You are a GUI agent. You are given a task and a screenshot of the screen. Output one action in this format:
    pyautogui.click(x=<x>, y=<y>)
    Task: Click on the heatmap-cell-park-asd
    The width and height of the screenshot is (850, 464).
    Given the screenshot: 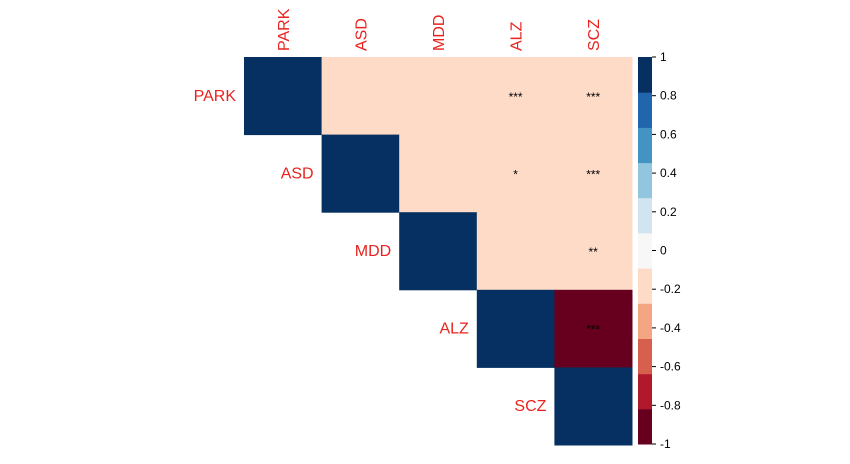 What is the action you would take?
    pyautogui.click(x=360, y=96)
    